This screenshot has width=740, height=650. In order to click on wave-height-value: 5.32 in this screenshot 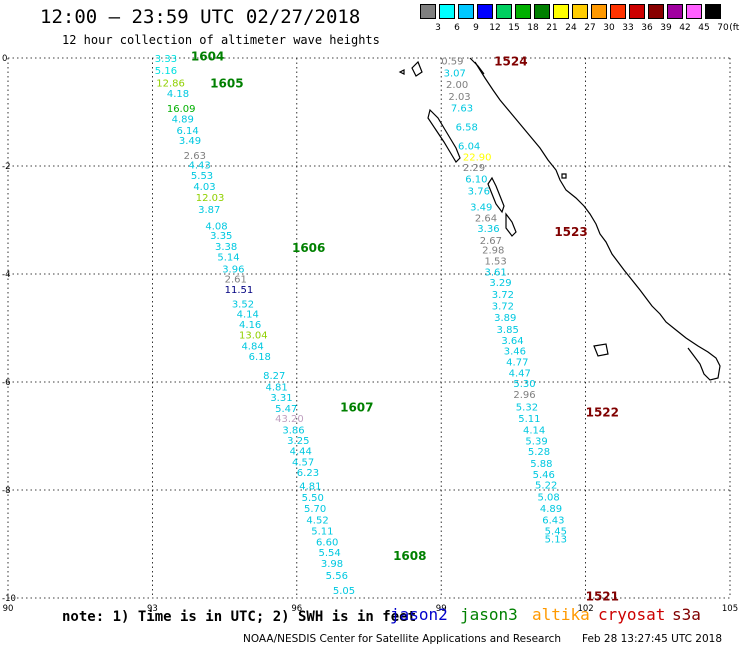, I will do `click(527, 407)`.